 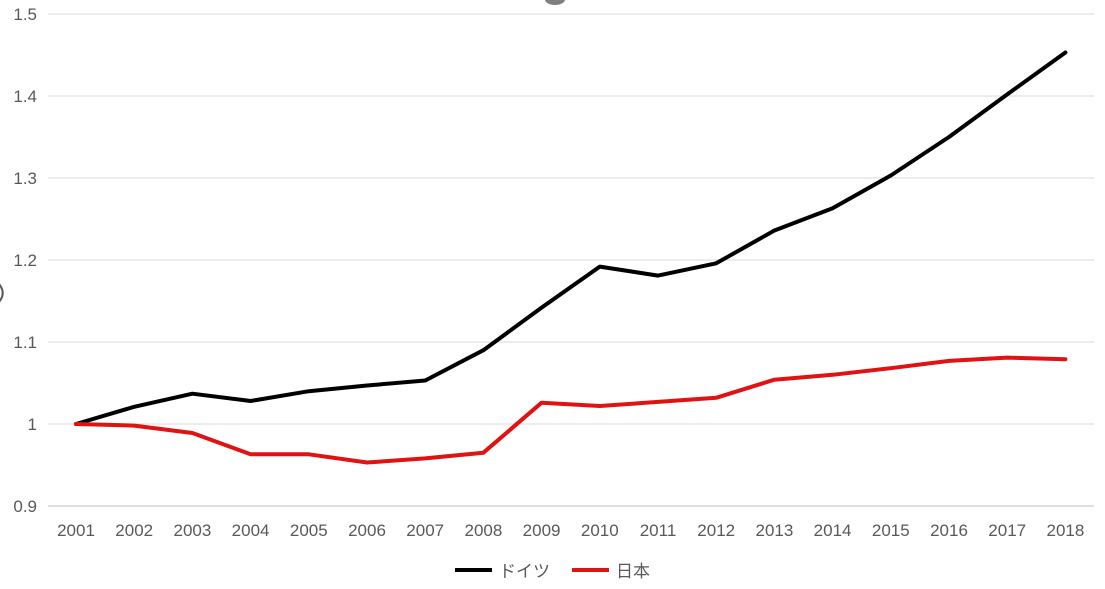 What do you see at coordinates (891, 530) in the screenshot?
I see `x-axis-tick-label: 2015` at bounding box center [891, 530].